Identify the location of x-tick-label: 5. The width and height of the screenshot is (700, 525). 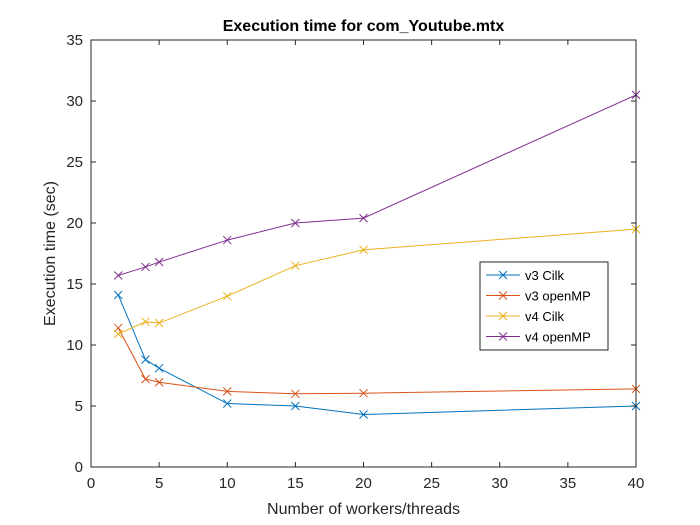
(159, 483).